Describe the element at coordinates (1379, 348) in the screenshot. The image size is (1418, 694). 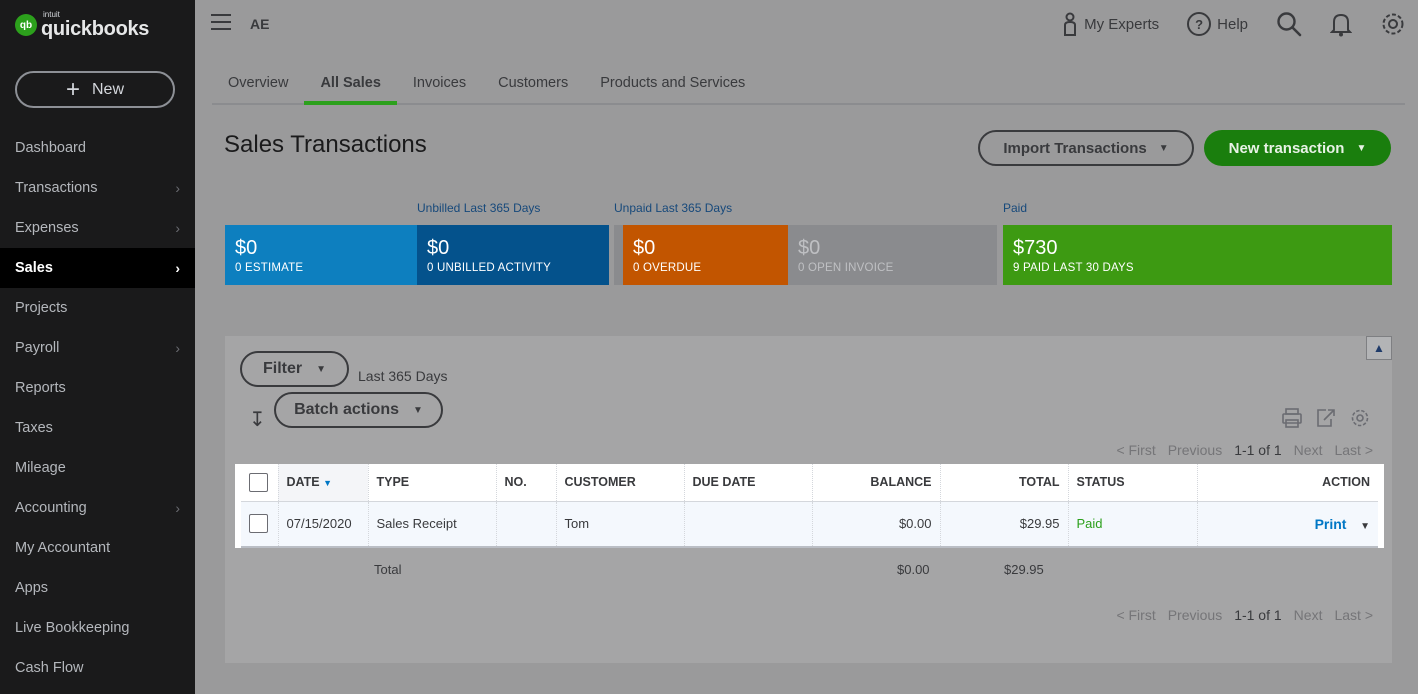
I see `collapse-chevron-up-icon: ▲` at that location.